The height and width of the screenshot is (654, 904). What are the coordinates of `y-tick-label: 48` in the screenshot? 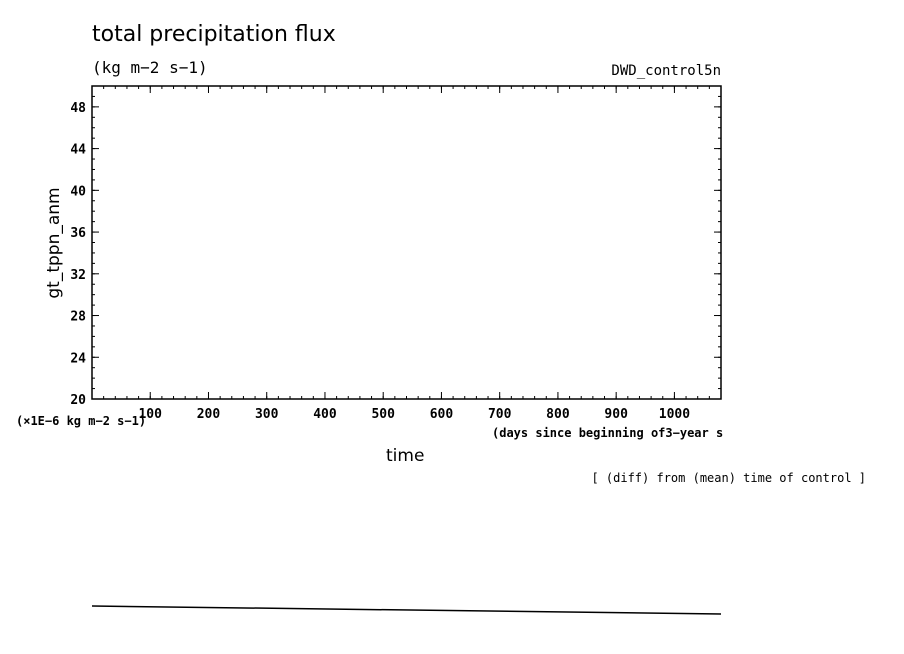 It's located at (78, 108).